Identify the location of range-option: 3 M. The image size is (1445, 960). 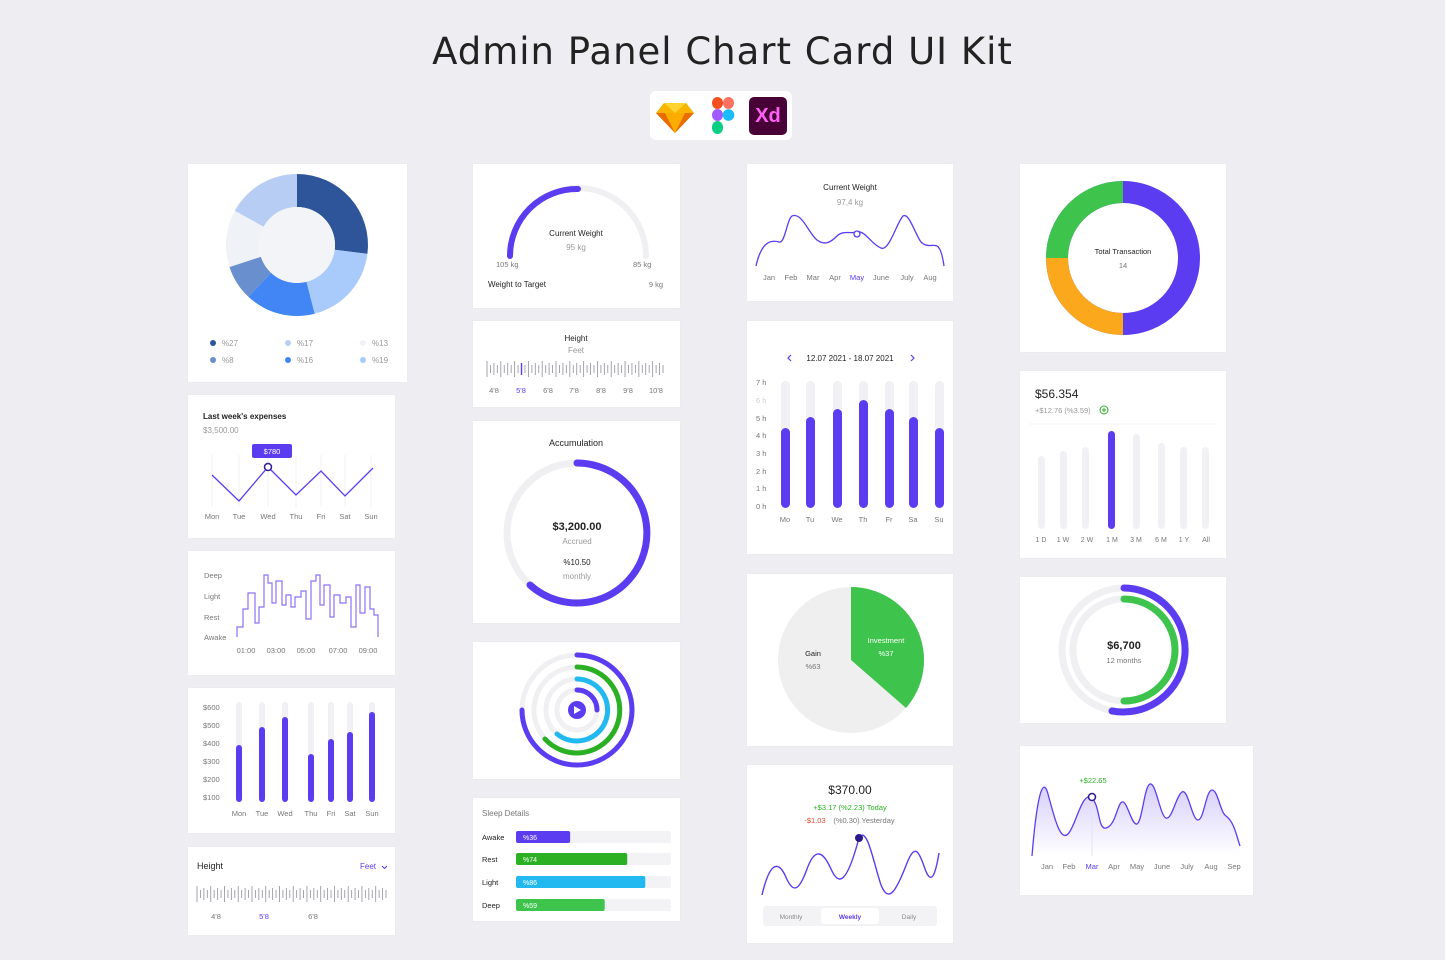
(1136, 540).